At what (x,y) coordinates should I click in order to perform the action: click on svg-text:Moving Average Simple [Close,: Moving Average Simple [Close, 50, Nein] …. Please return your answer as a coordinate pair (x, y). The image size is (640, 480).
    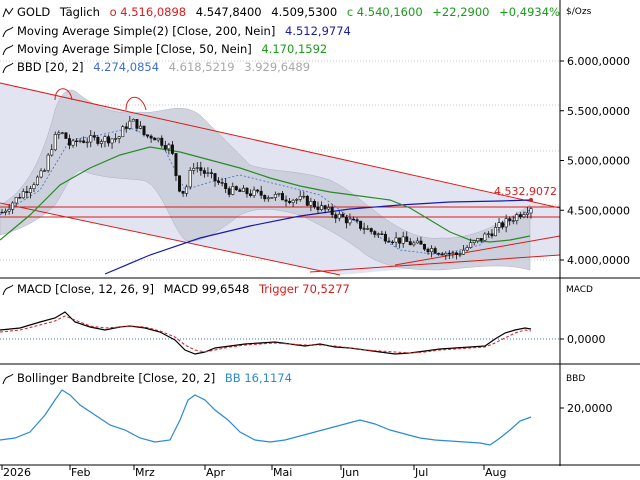
    Looking at the image, I should click on (172, 49).